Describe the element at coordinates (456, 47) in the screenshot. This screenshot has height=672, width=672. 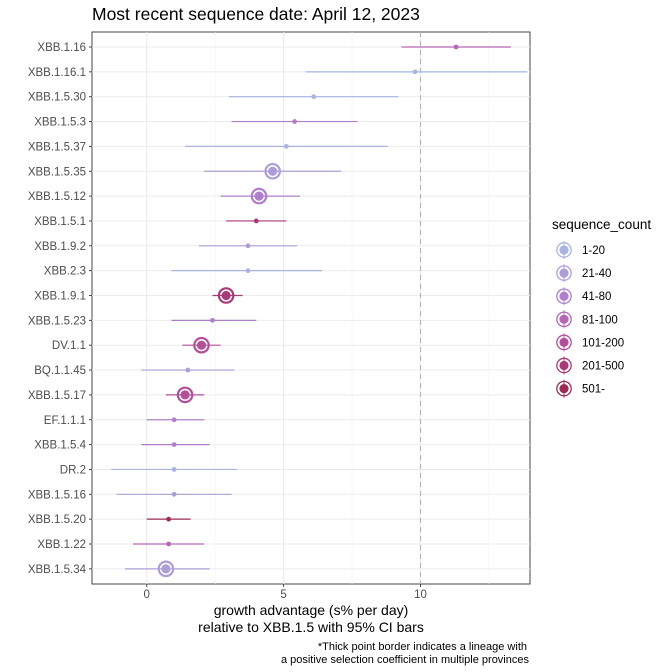
I see `point-XBB.1.16` at that location.